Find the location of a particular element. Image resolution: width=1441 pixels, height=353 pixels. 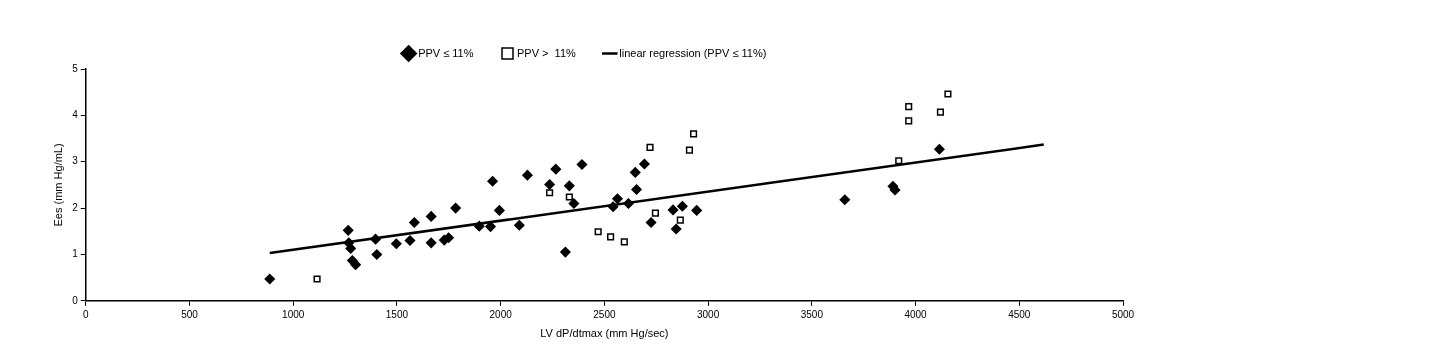

legend-label: PPV > 11% is located at coordinates (547, 52).